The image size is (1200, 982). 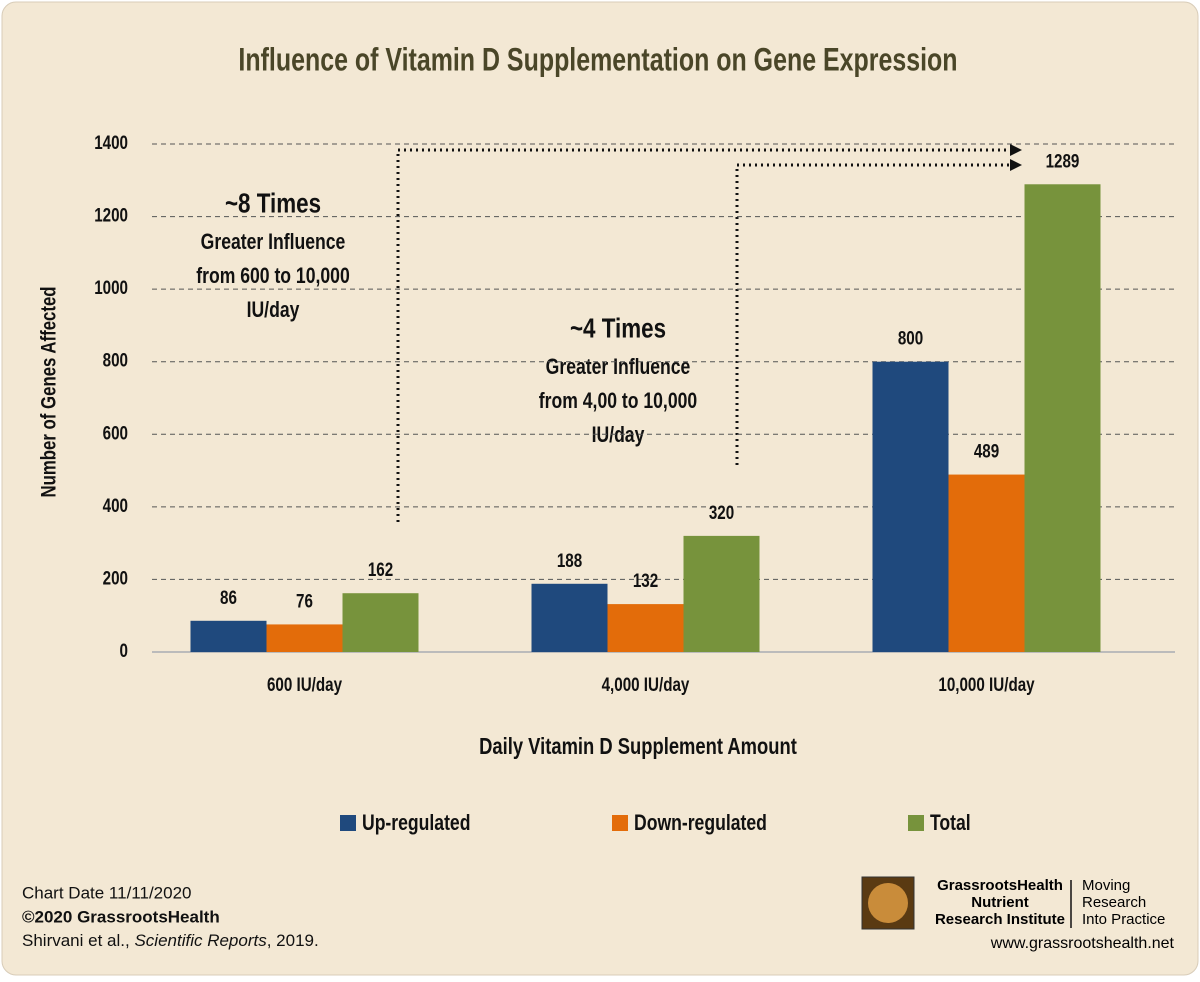 I want to click on annotation-headline: ~4 Times, so click(x=618, y=328).